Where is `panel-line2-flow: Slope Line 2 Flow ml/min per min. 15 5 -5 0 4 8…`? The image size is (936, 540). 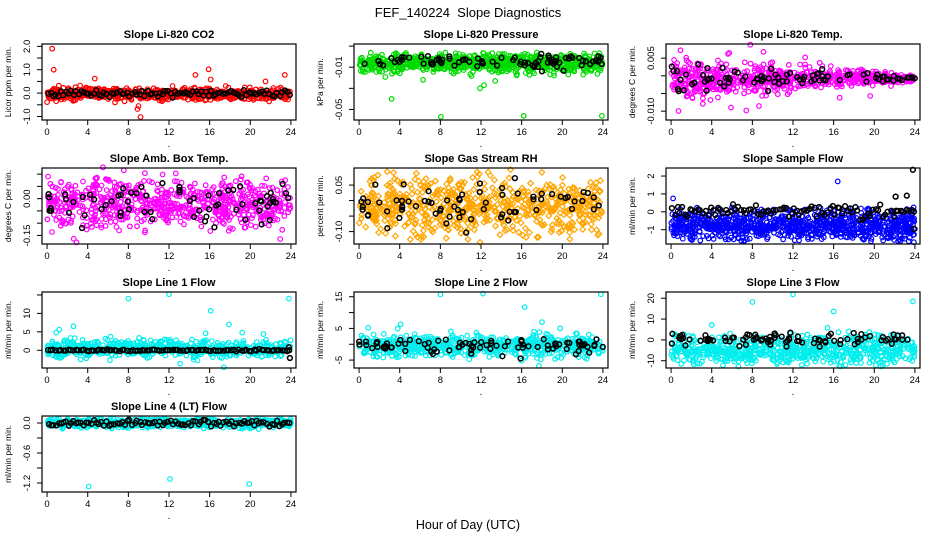
panel-line2-flow: Slope Line 2 Flow ml/min per min. 15 5 -5 0 4 8… is located at coordinates (468, 336).